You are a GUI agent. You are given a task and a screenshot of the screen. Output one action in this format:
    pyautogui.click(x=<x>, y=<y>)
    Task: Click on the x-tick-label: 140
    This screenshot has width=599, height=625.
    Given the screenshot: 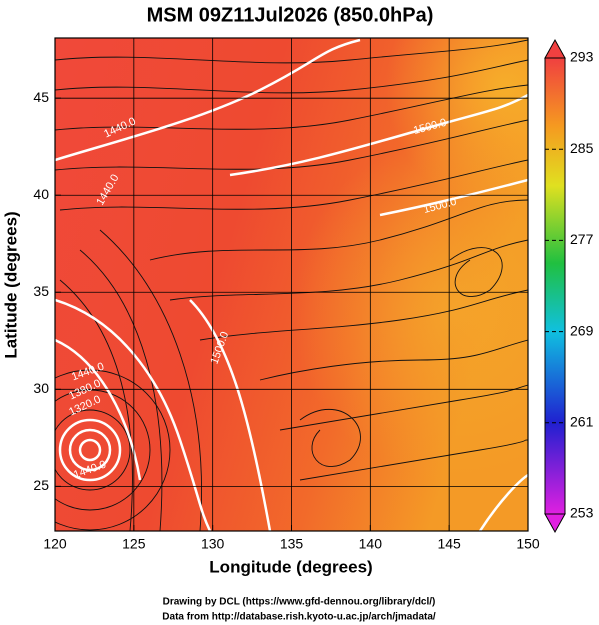 What is the action you would take?
    pyautogui.click(x=371, y=544)
    